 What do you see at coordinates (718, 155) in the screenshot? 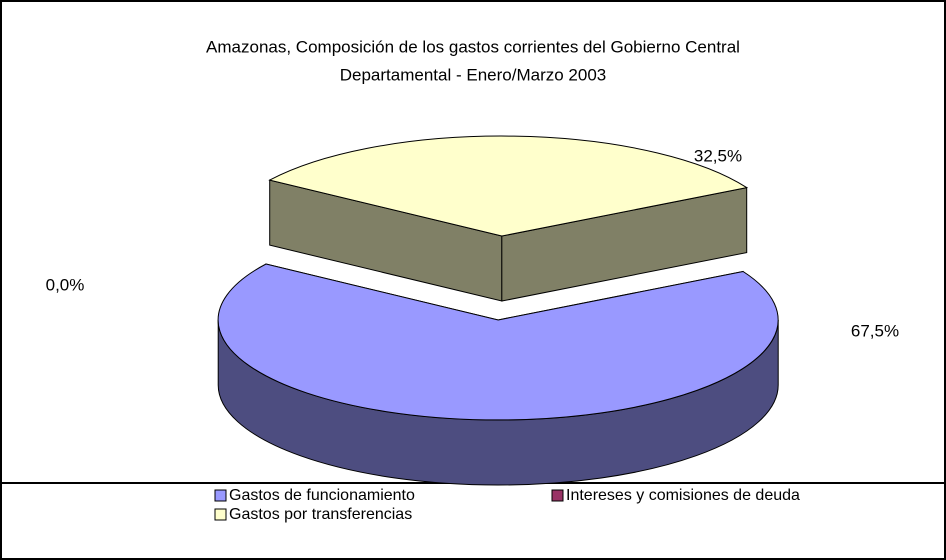
I see `data-label: 32,5%` at bounding box center [718, 155].